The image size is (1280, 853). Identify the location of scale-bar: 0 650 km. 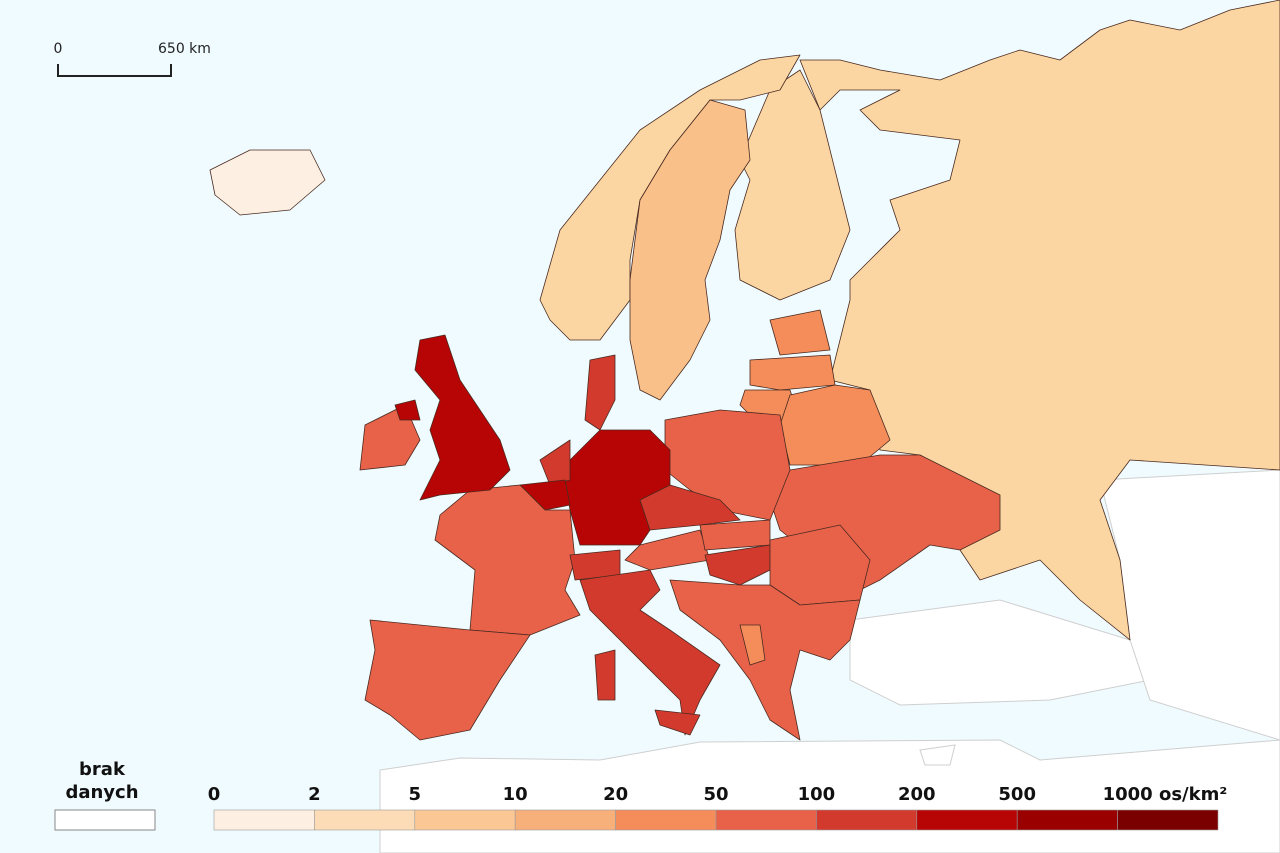
(132, 59).